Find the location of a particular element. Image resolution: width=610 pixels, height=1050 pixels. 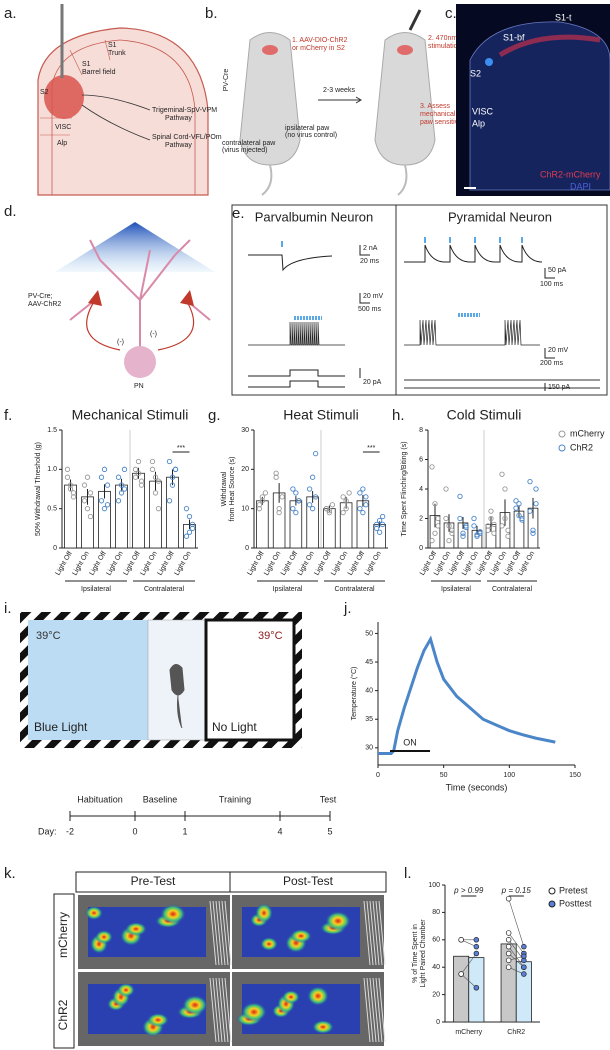

phase: Test is located at coordinates (328, 799).